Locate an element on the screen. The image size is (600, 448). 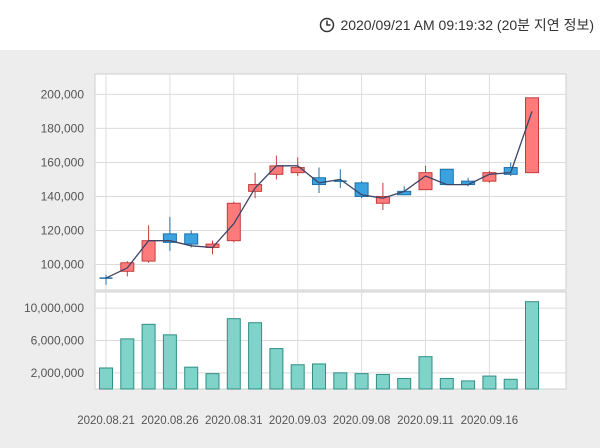
price-y-tick-label: 200,000 is located at coordinates (63, 94).